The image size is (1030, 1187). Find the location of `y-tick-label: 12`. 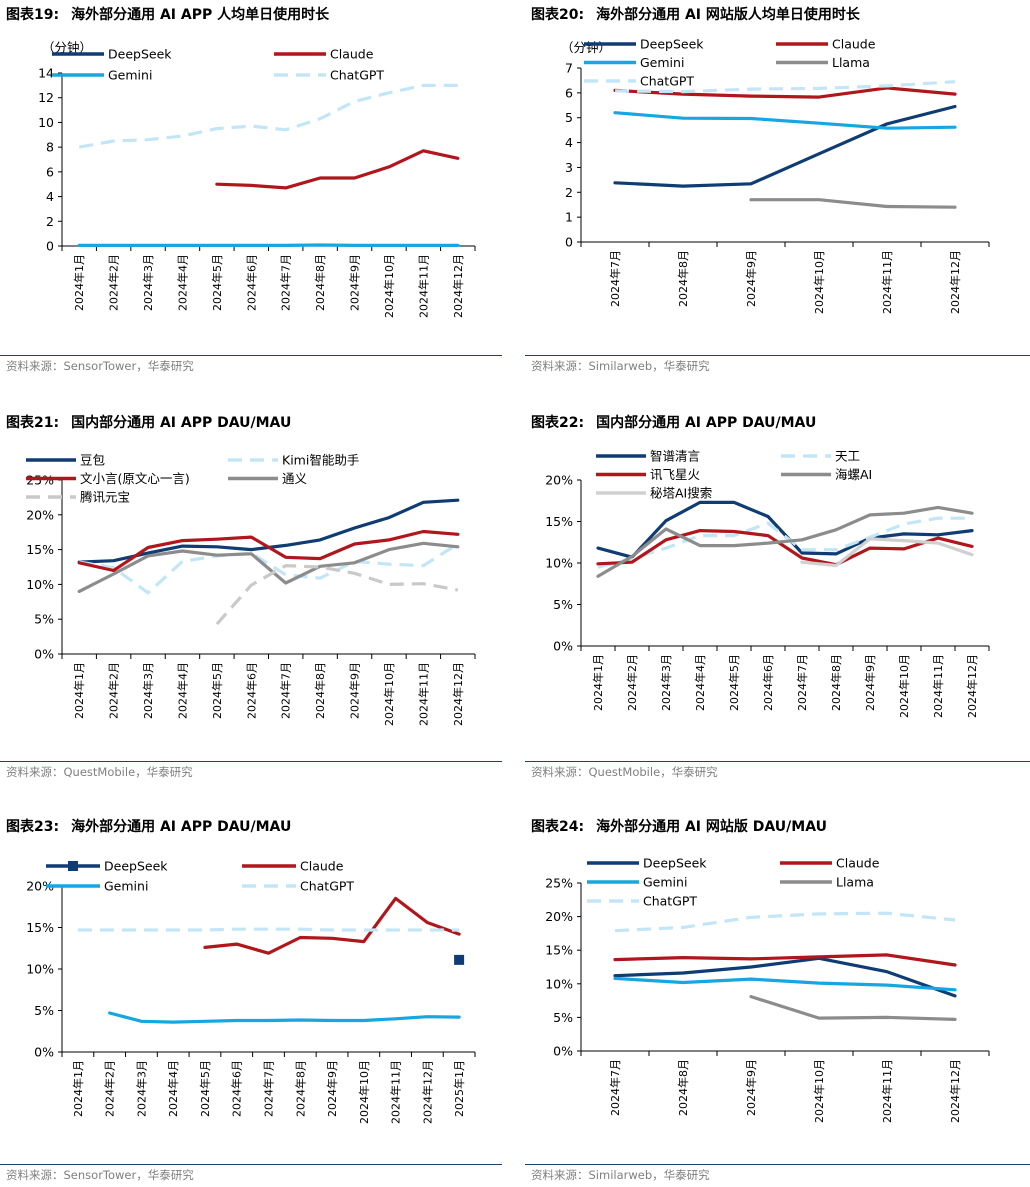

y-tick-label: 12 is located at coordinates (46, 97).